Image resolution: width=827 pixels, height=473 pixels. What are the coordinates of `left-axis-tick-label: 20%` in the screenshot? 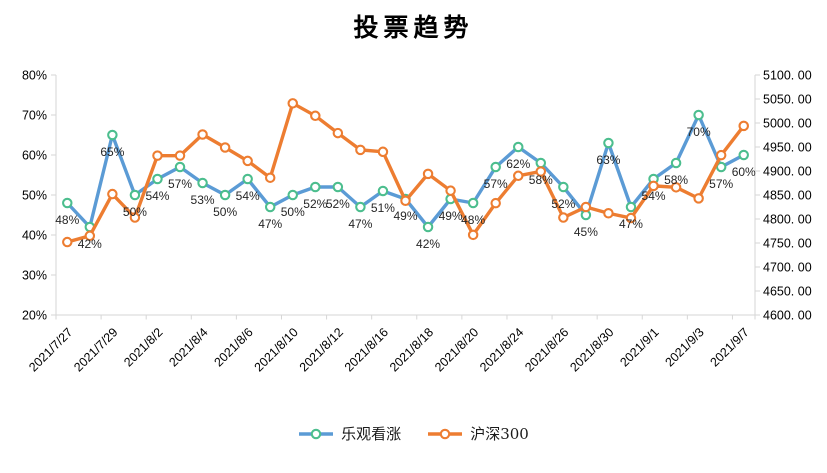 It's located at (34, 316).